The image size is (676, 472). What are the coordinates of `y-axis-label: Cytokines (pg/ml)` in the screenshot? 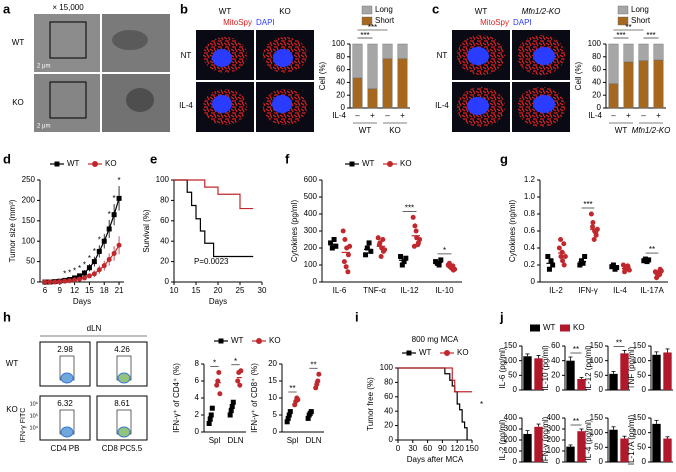 It's located at (294, 231).